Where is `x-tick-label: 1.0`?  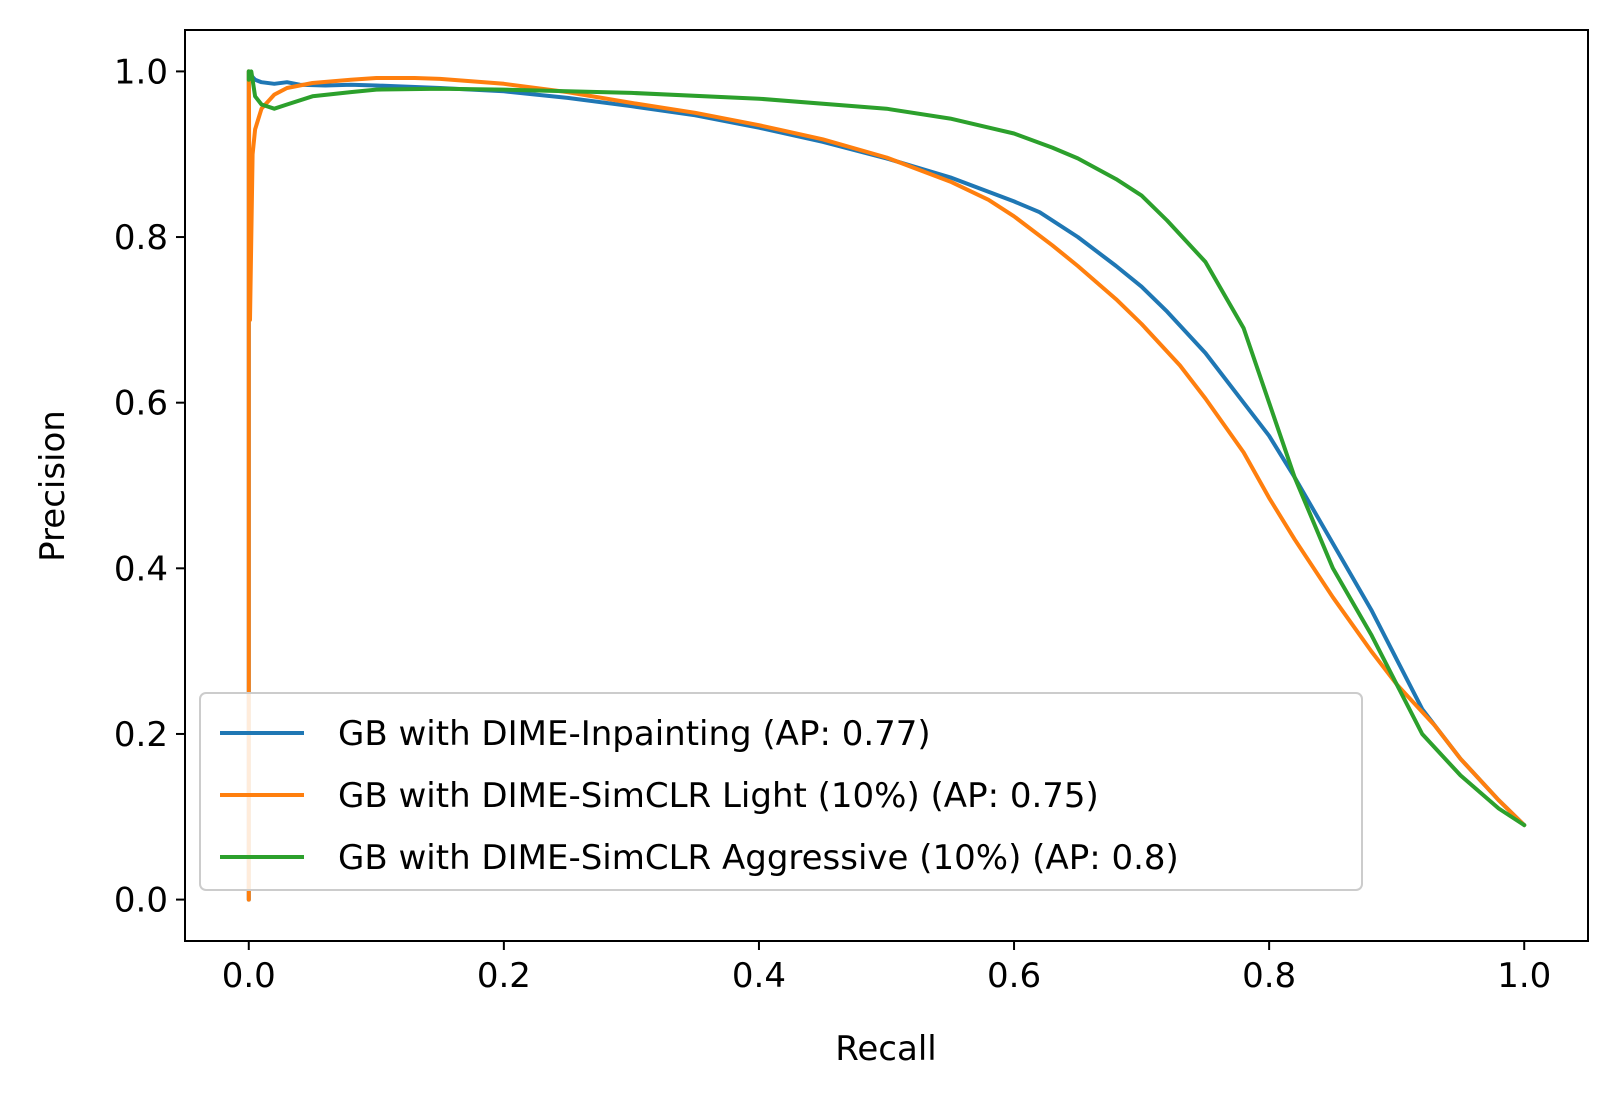 x-tick-label: 1.0 is located at coordinates (1524, 976).